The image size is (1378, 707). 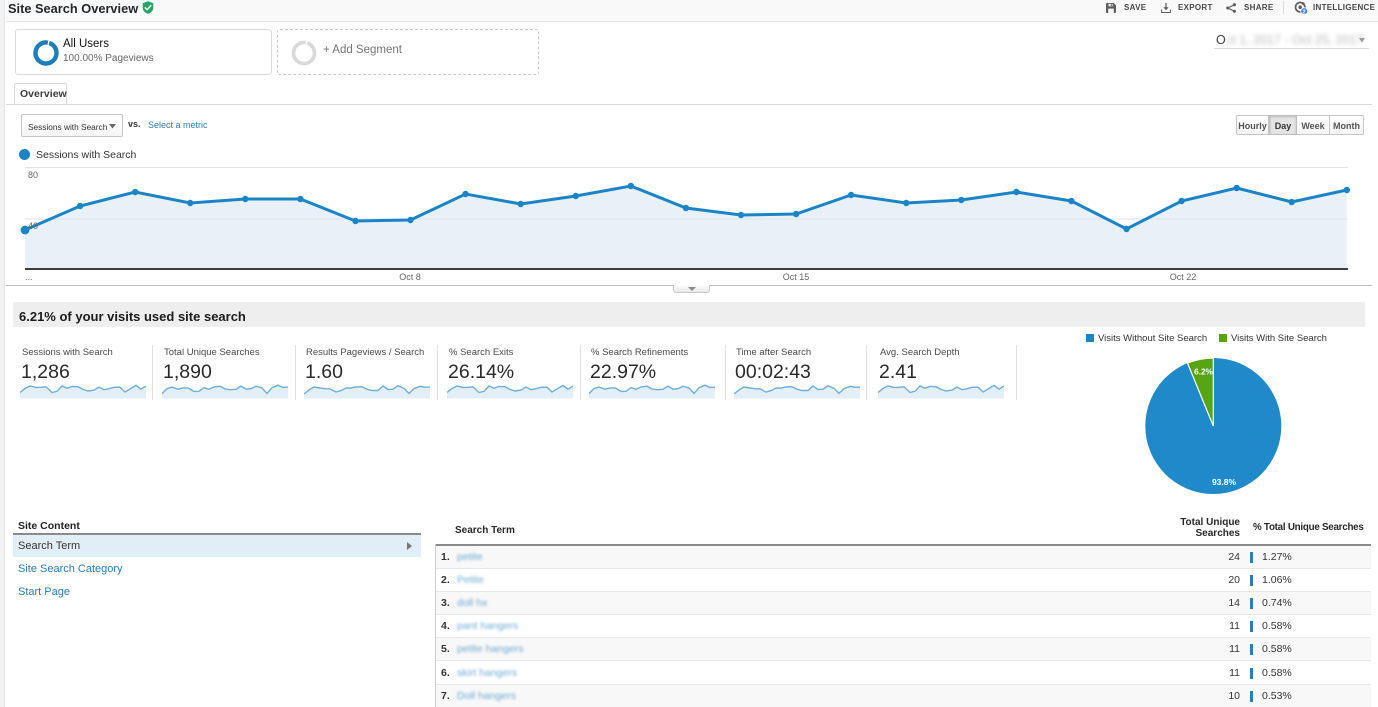 I want to click on svg-text: 93.8%, so click(x=1224, y=482).